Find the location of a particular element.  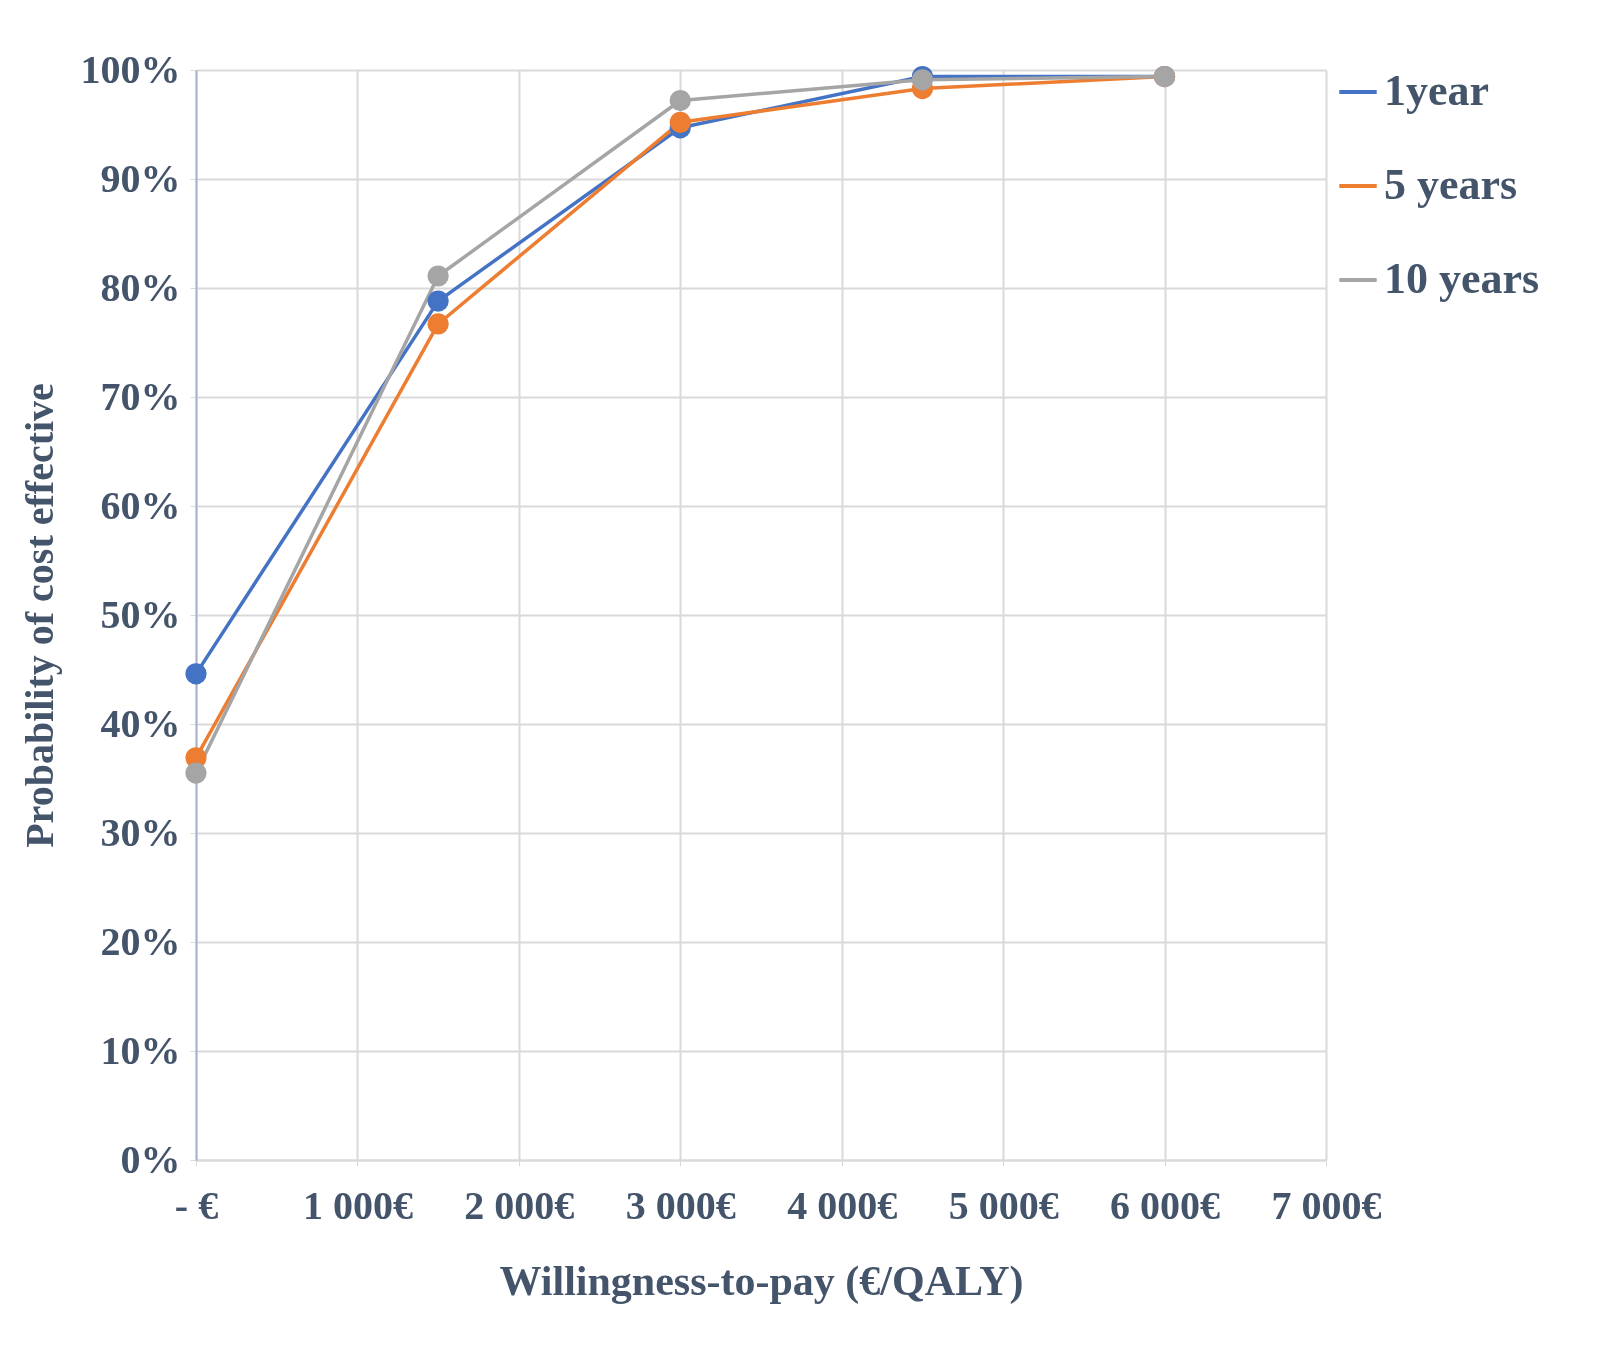

y-tick-label: 90% is located at coordinates (140, 178).